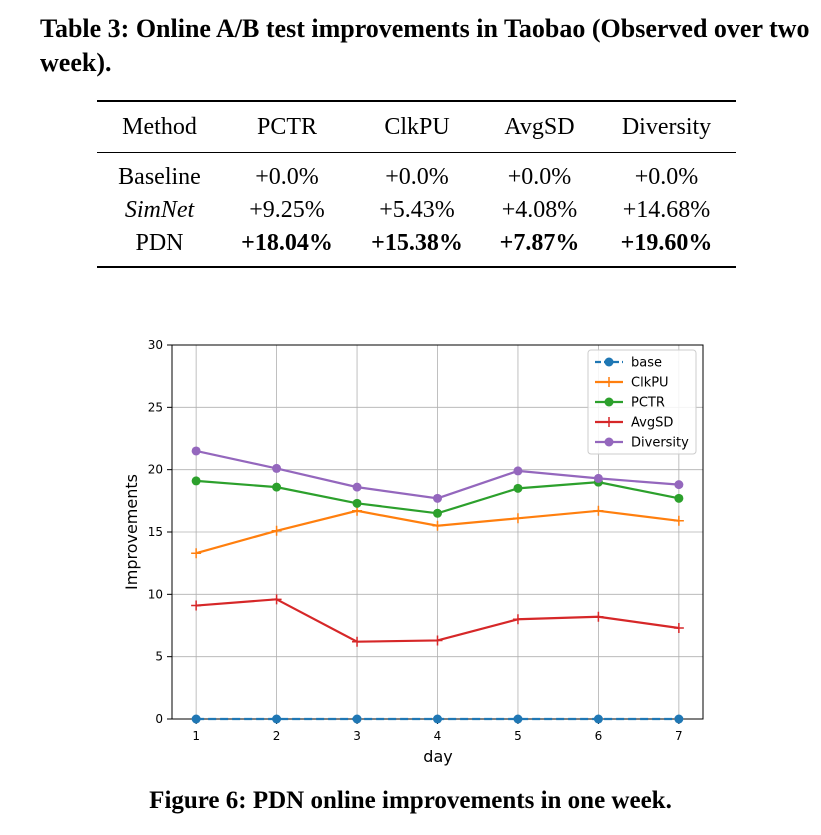 The width and height of the screenshot is (821, 835). I want to click on legend: base ClkPU PCTR AvgSD Diversity, so click(642, 402).